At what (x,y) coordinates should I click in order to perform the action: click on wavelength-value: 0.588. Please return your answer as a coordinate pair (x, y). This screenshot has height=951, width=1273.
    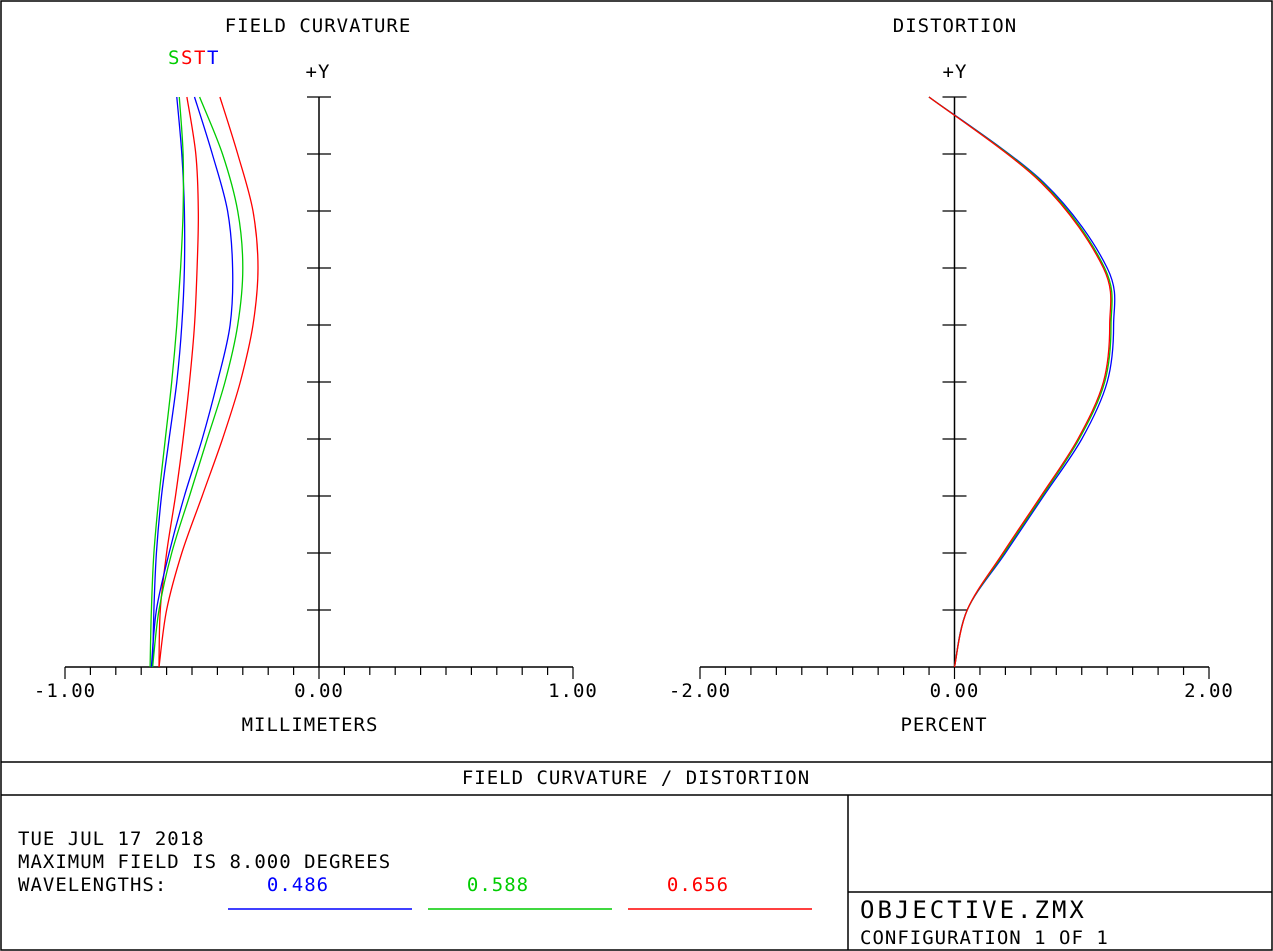
    Looking at the image, I should click on (498, 885).